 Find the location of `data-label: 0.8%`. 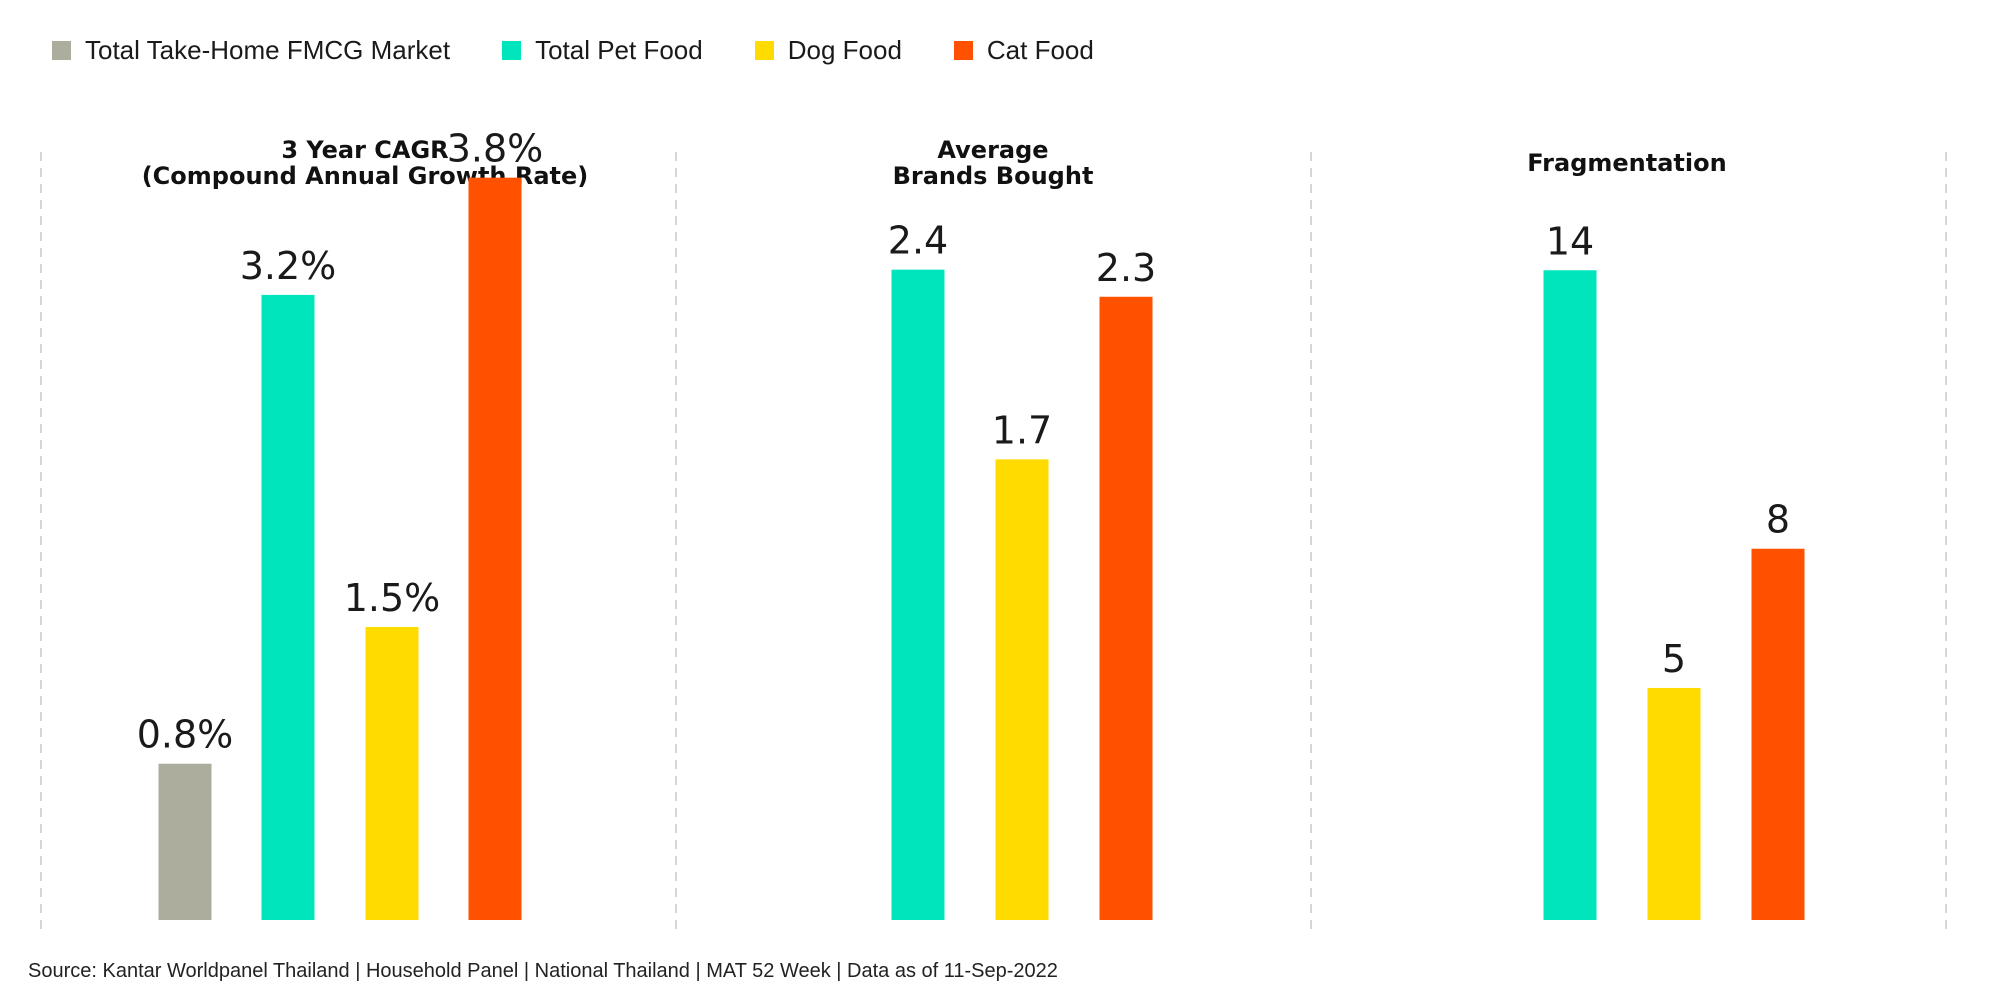

data-label: 0.8% is located at coordinates (185, 735).